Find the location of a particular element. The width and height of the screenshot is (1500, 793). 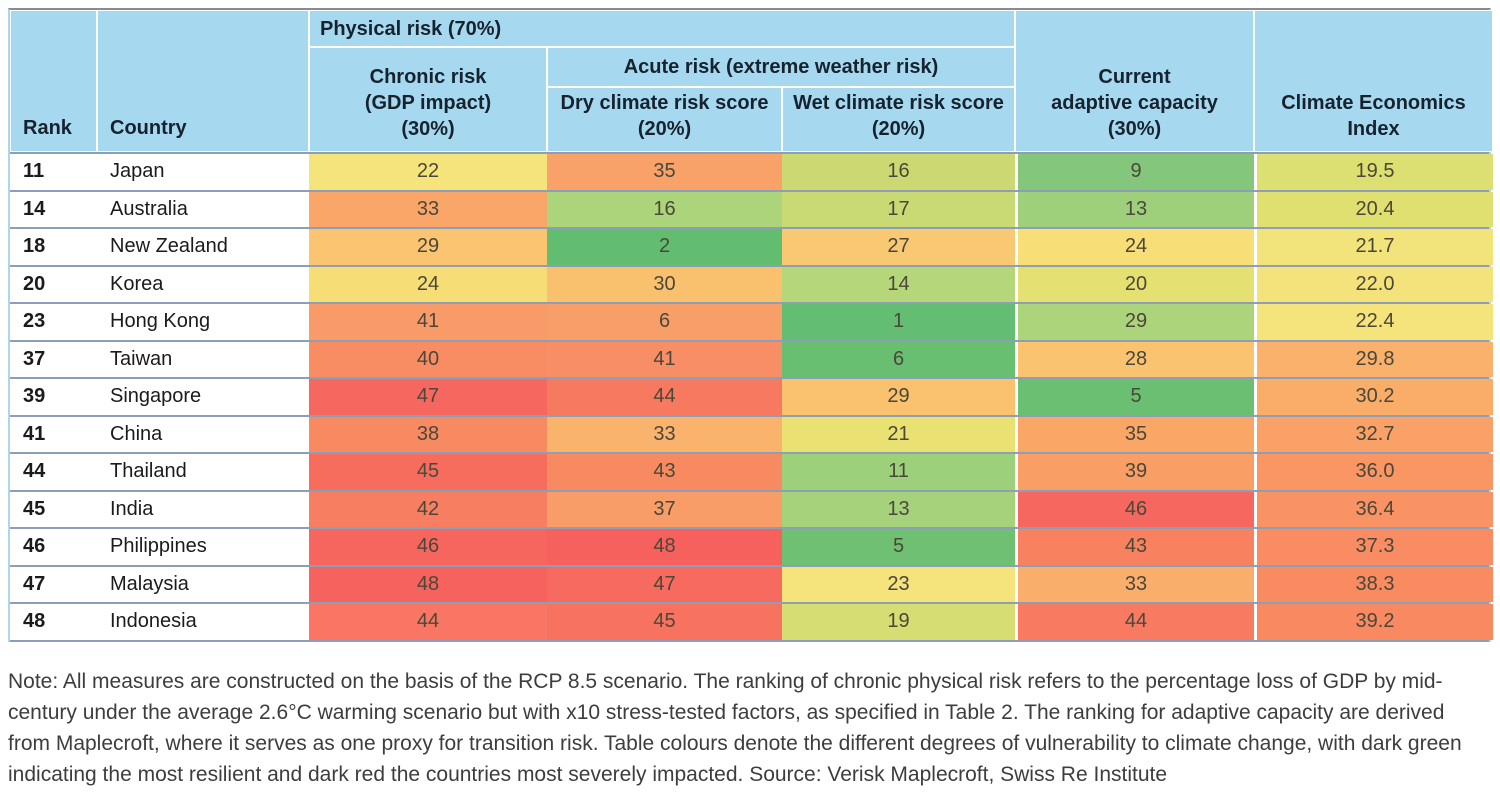

table-row: 46 Philippines 46 48 5 43 37.3 is located at coordinates (751, 546).